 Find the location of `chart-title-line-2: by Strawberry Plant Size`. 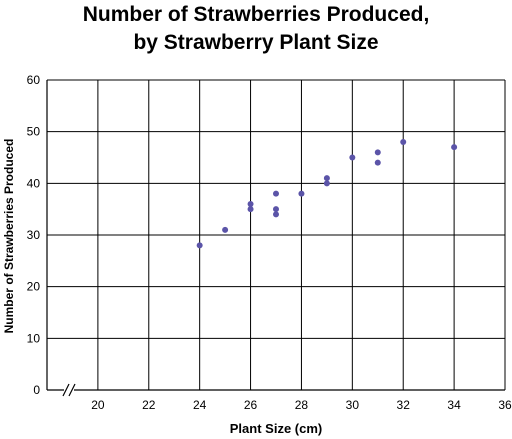

chart-title-line-2: by Strawberry Plant Size is located at coordinates (256, 42).